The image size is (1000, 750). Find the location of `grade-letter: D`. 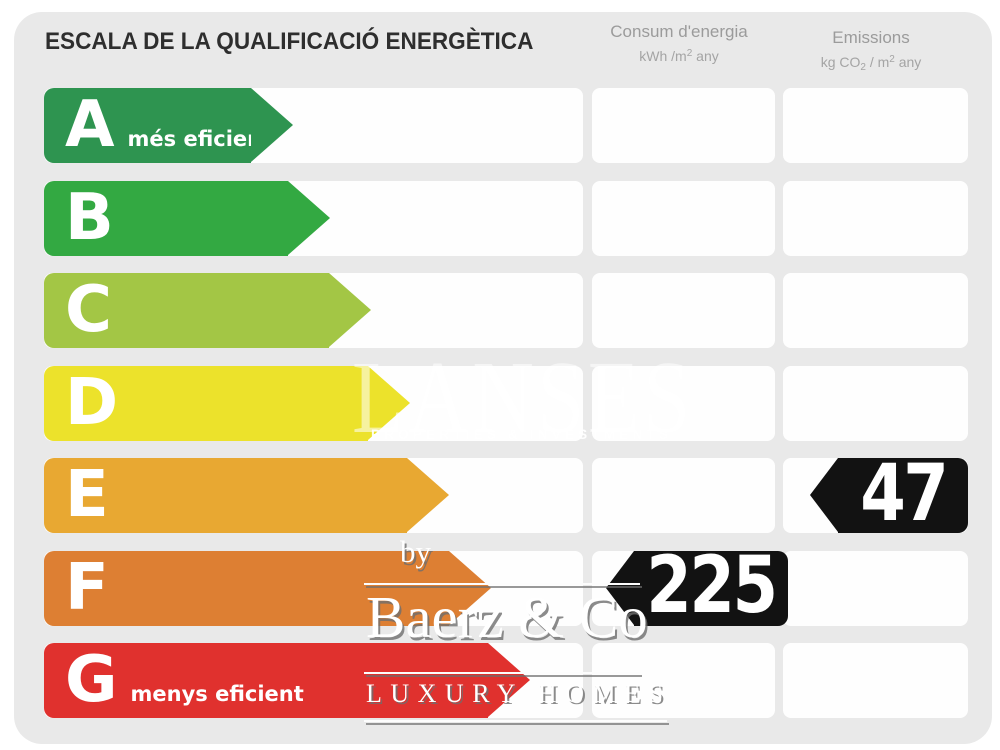

grade-letter: D is located at coordinates (92, 402).